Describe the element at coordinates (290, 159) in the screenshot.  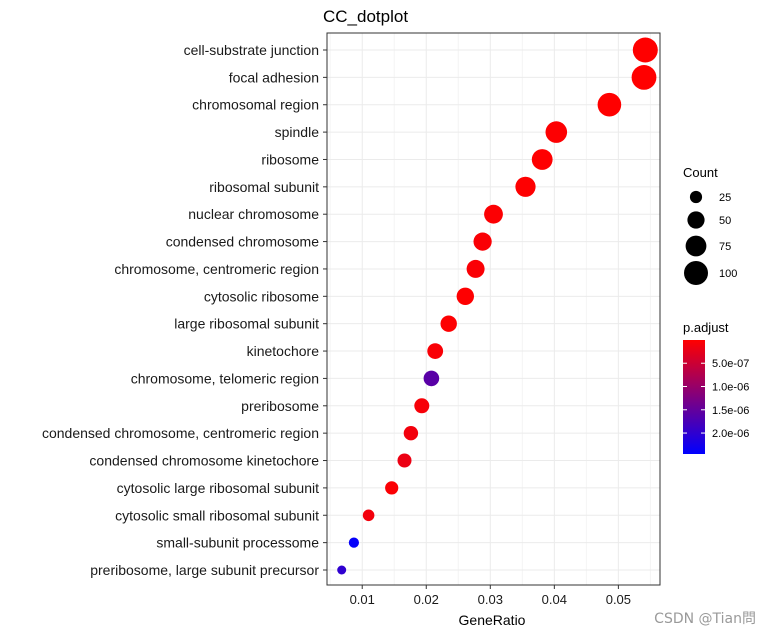
I see `y-tick-label: ribosome` at that location.